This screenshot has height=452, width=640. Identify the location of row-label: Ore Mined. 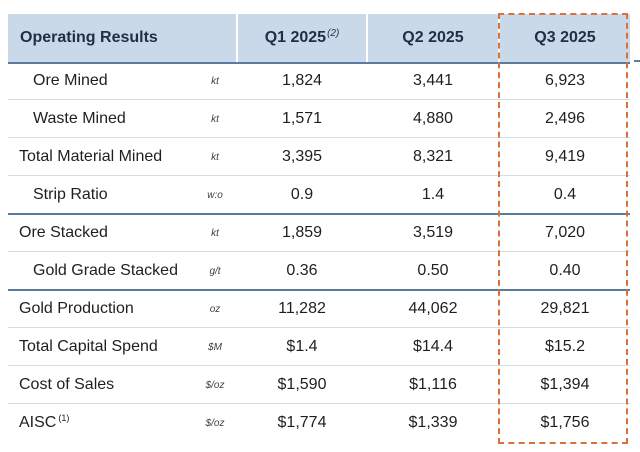
(71, 81).